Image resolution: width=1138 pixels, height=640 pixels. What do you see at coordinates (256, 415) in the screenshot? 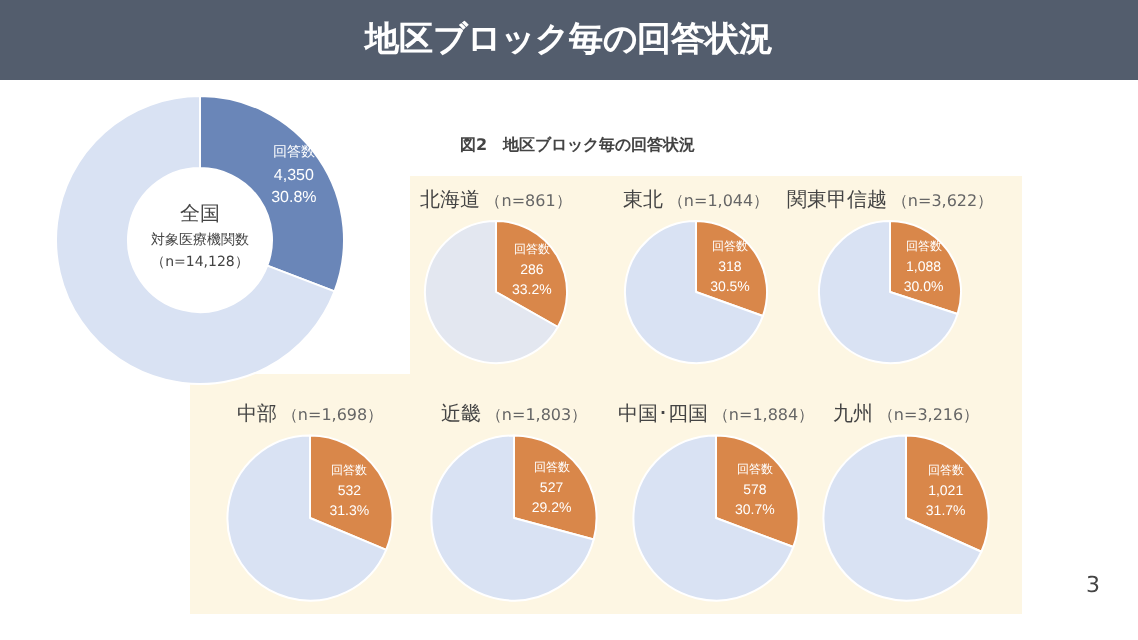
I see `chart-title: 中部` at bounding box center [256, 415].